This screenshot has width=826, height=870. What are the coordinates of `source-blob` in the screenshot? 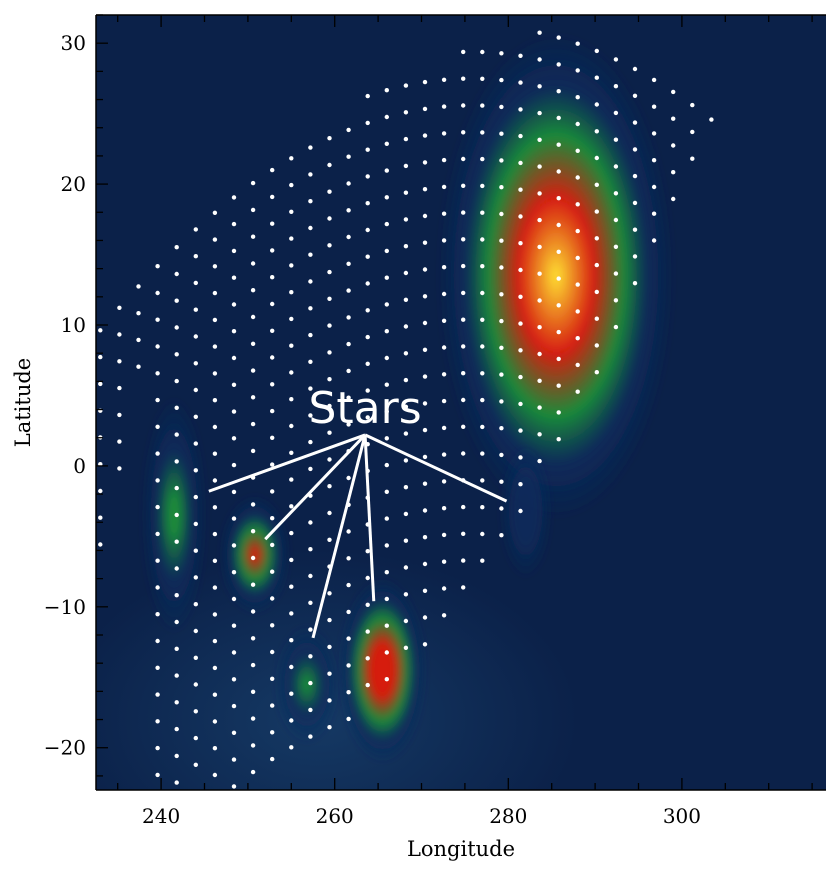 It's located at (174, 515).